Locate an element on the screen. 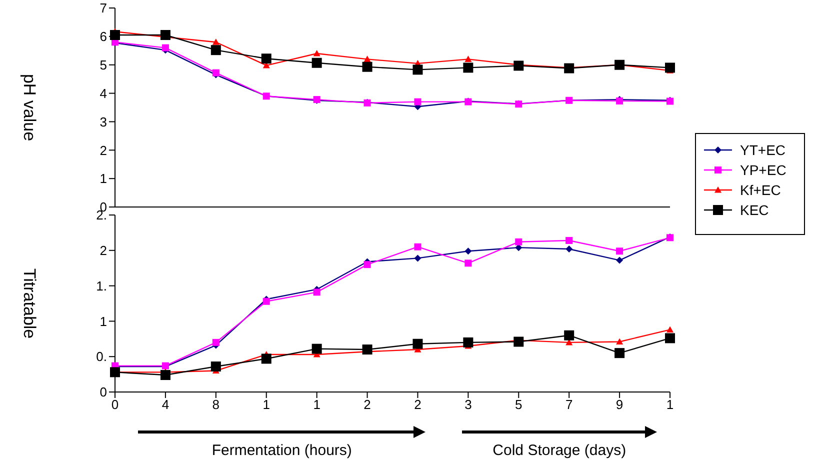  y-tick-label: 0 is located at coordinates (103, 392).